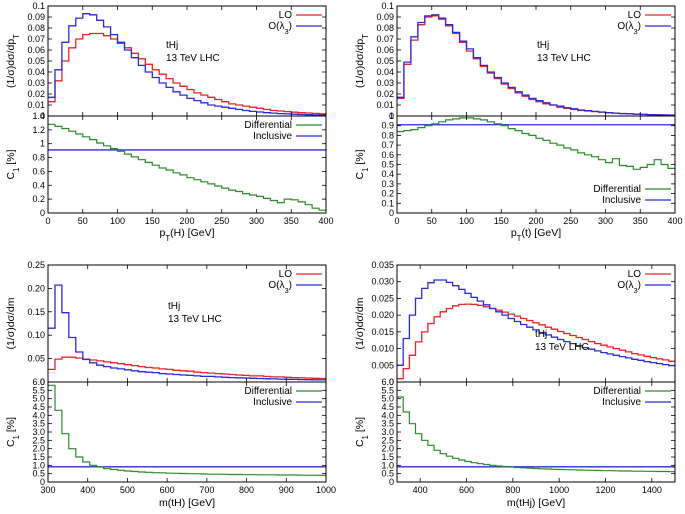 The width and height of the screenshot is (685, 514). Describe the element at coordinates (187, 432) in the screenshot. I see `bottom-frame` at that location.